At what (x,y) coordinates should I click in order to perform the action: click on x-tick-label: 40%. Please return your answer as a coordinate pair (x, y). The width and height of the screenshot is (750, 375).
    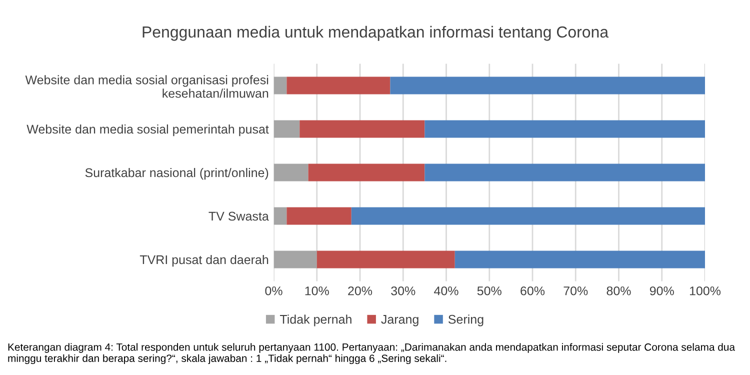
    Looking at the image, I should click on (446, 291).